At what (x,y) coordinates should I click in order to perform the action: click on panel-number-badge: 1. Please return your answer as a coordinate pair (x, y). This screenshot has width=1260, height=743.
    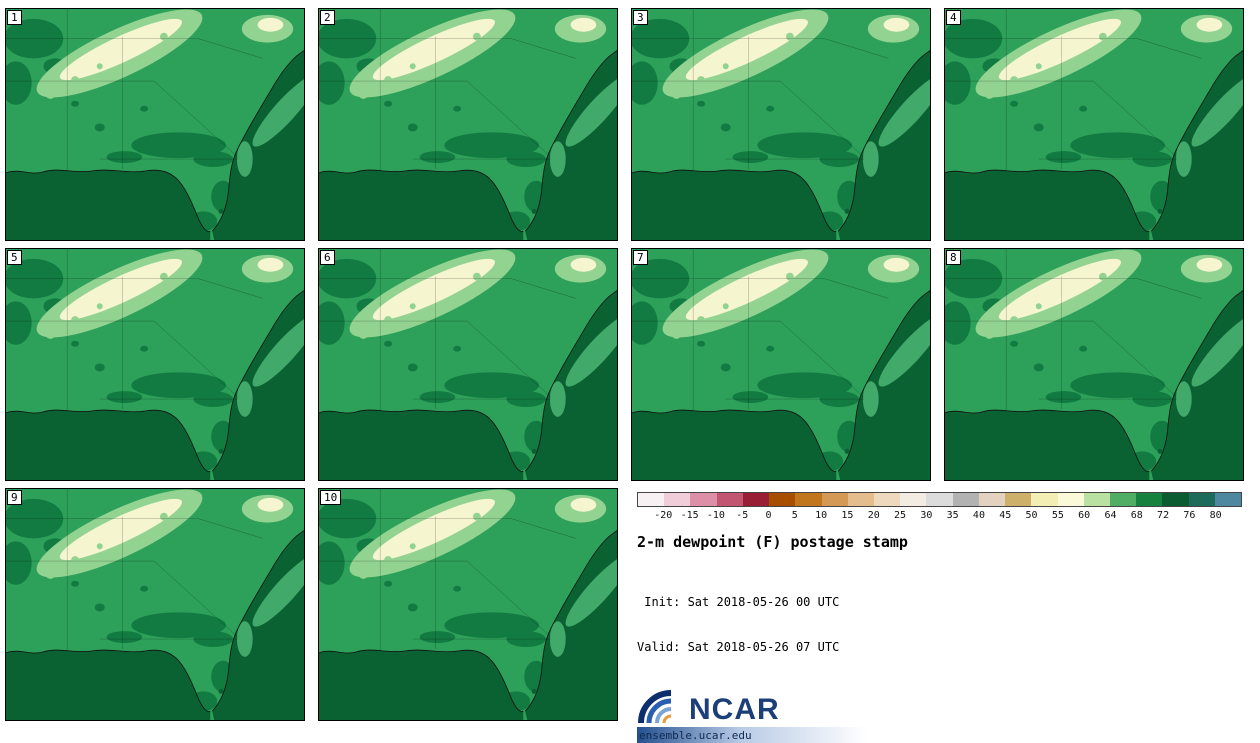
    Looking at the image, I should click on (14, 17).